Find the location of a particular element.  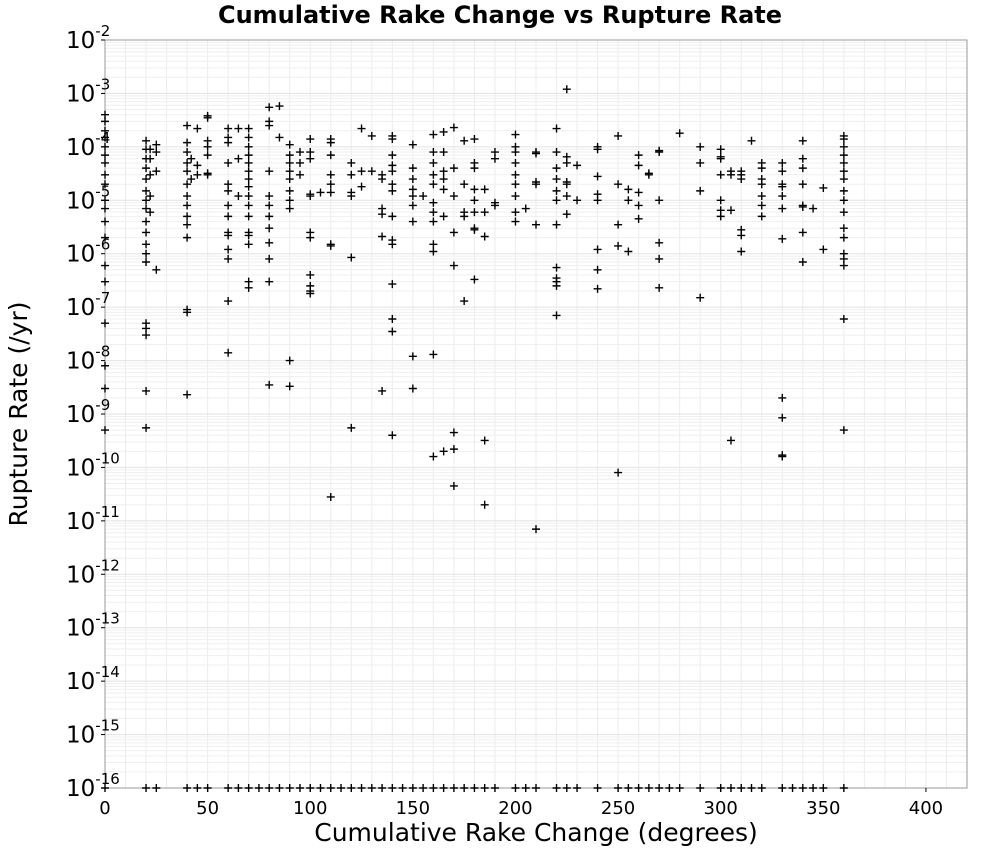

x-tick-label: 250 is located at coordinates (618, 808).